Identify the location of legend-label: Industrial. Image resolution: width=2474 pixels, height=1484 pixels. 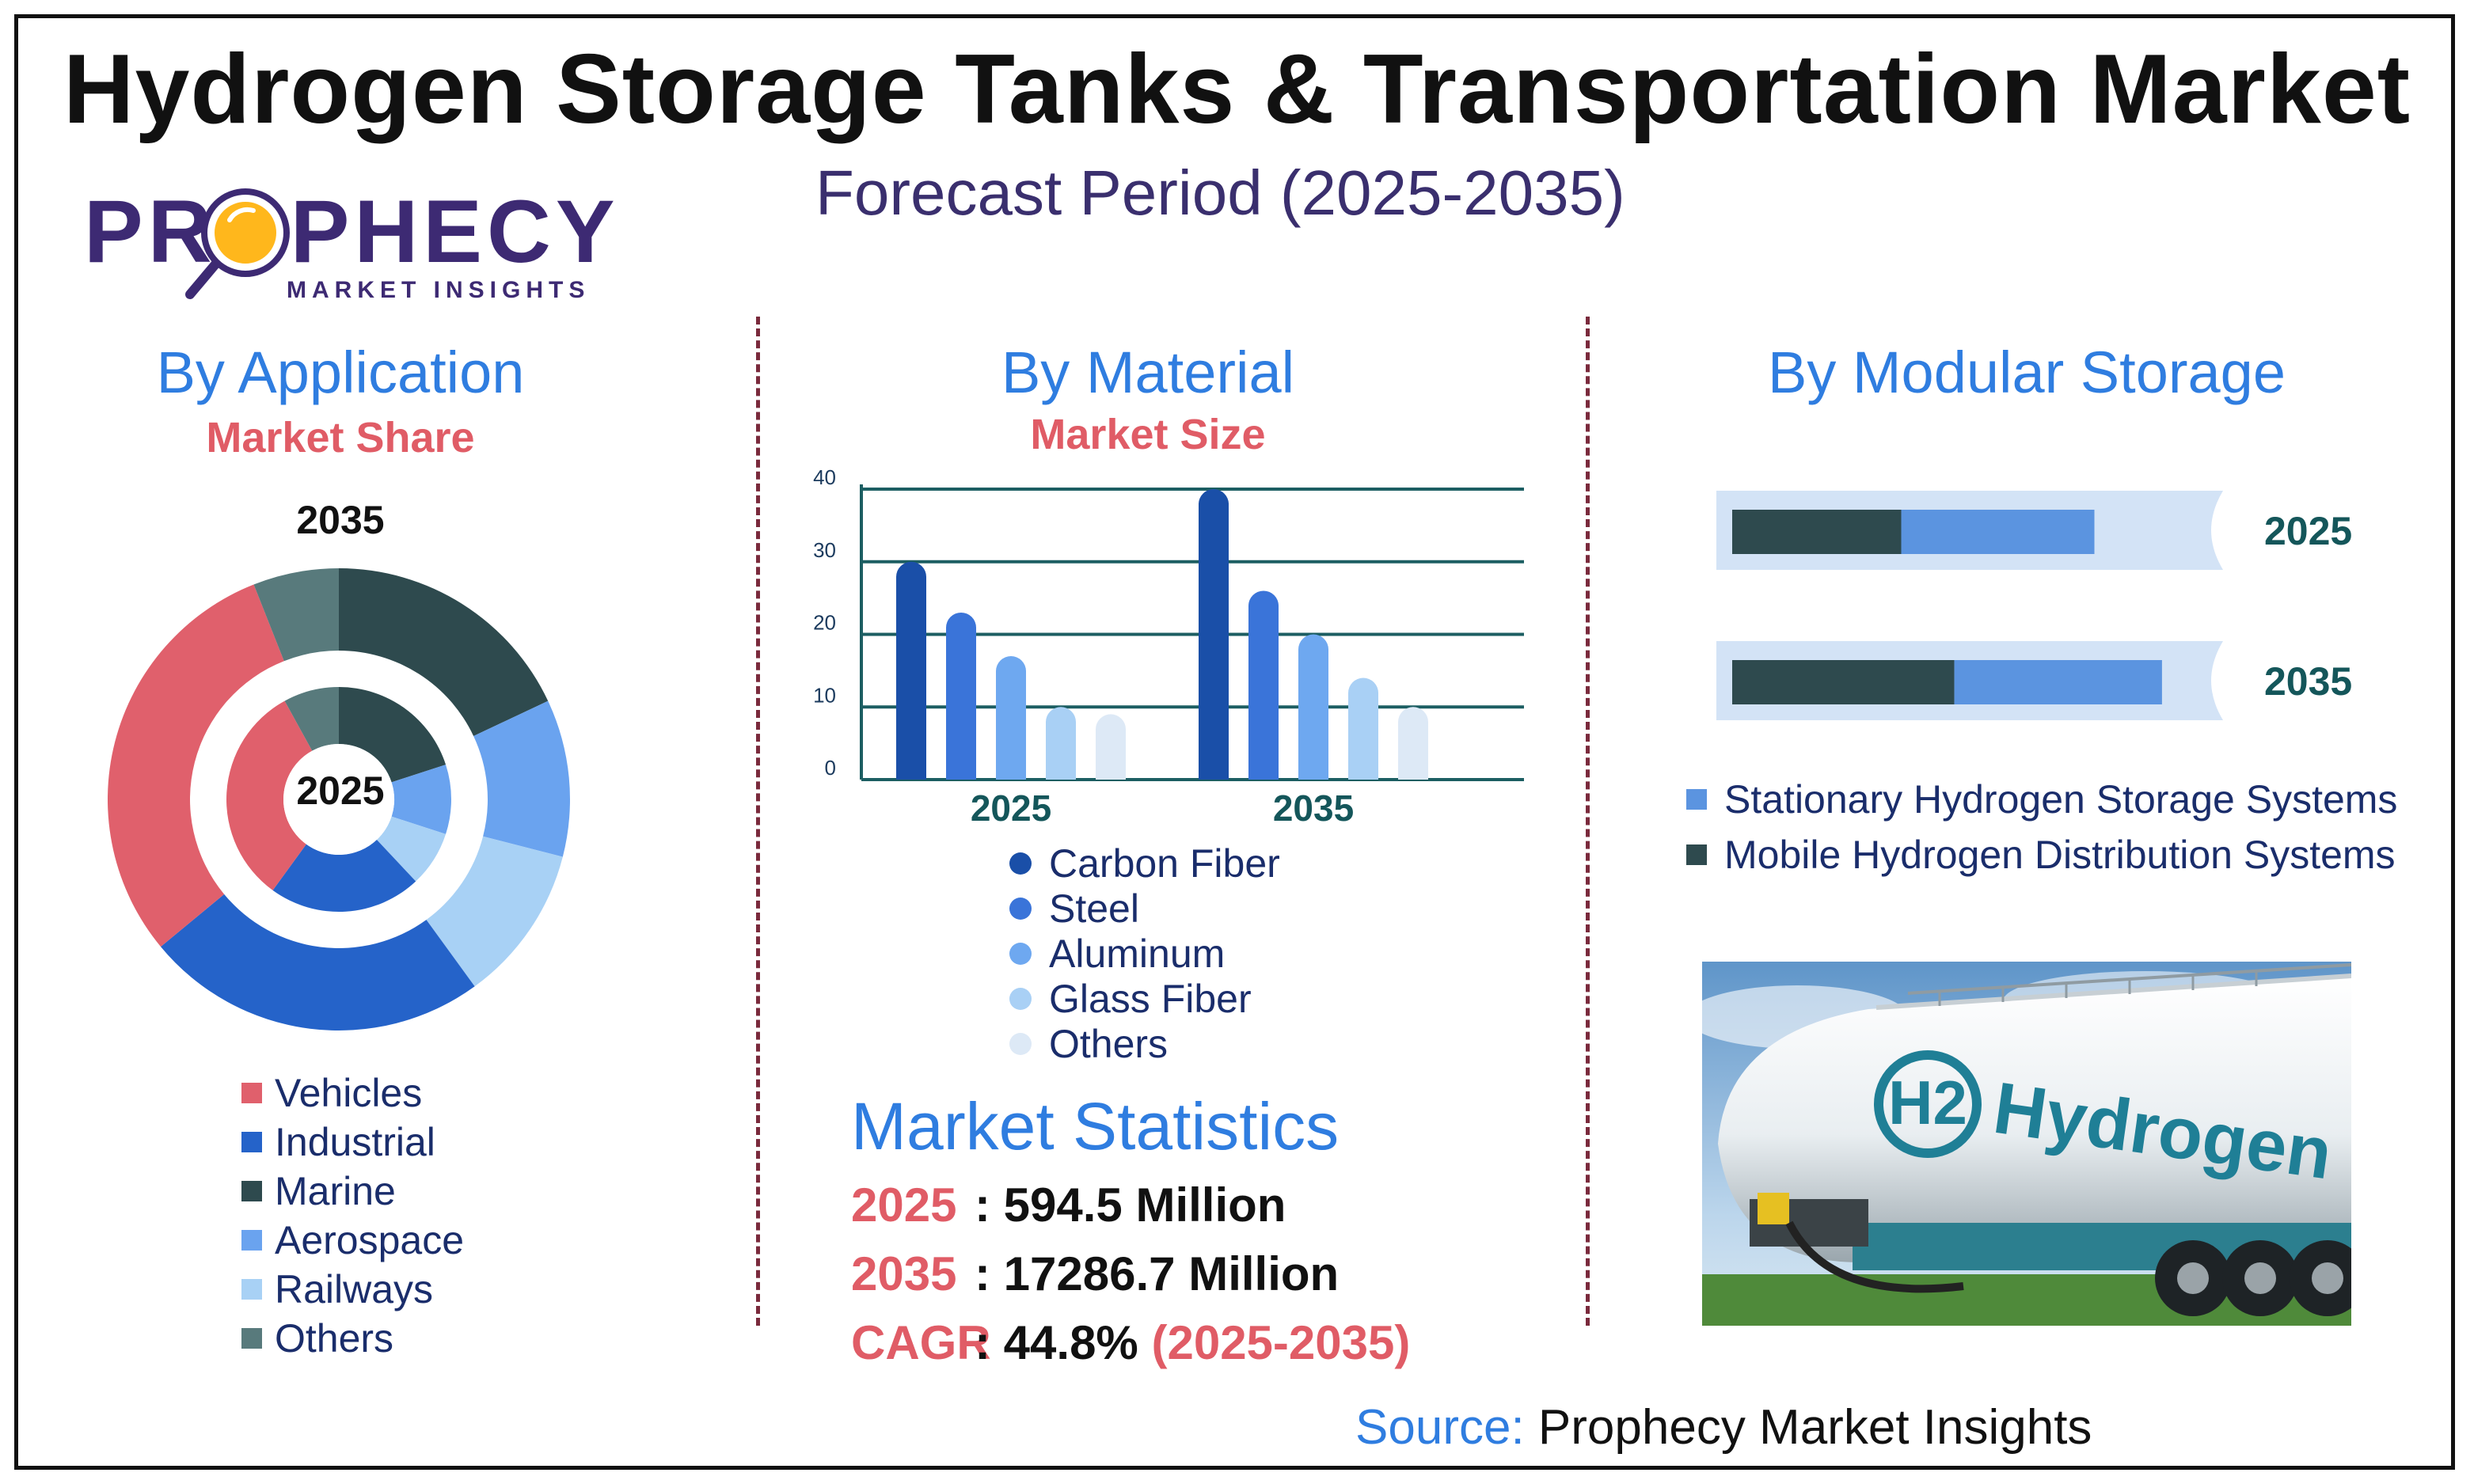
(355, 1142).